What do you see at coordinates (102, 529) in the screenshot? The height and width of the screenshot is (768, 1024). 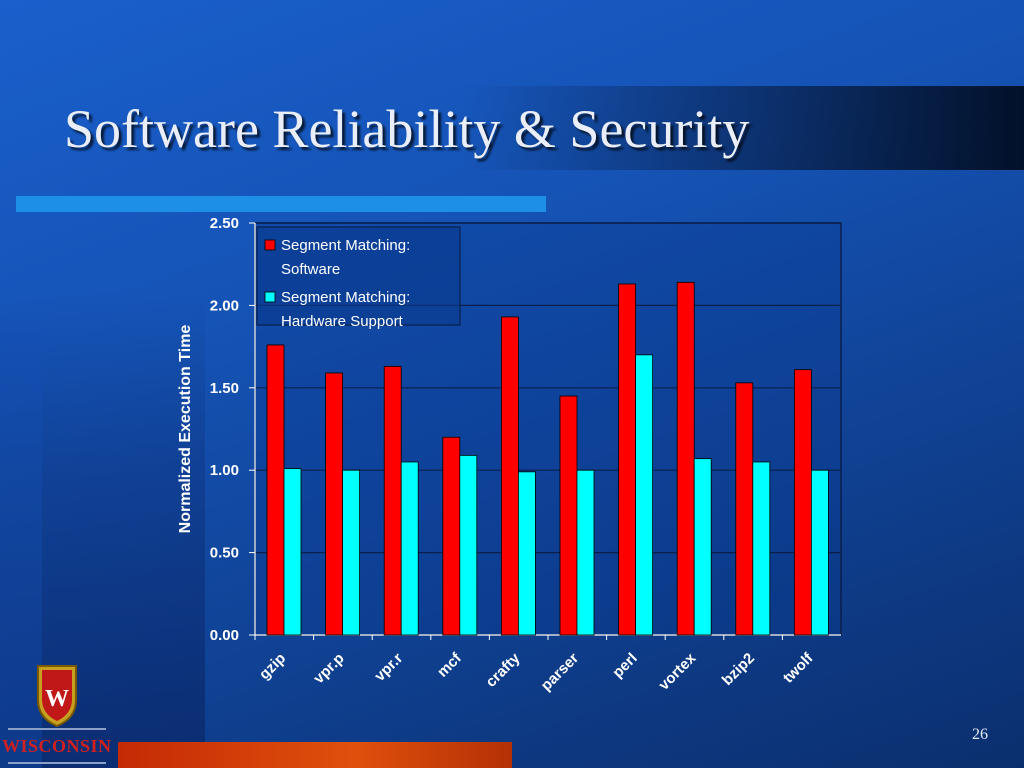 I see `background-strip` at bounding box center [102, 529].